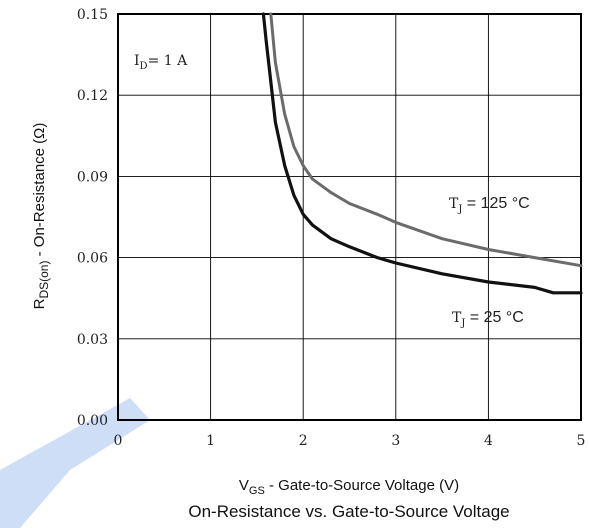 This screenshot has width=589, height=528. I want to click on y-axis-title: RDS(on) - On-Resistance (Ω), so click(41, 216).